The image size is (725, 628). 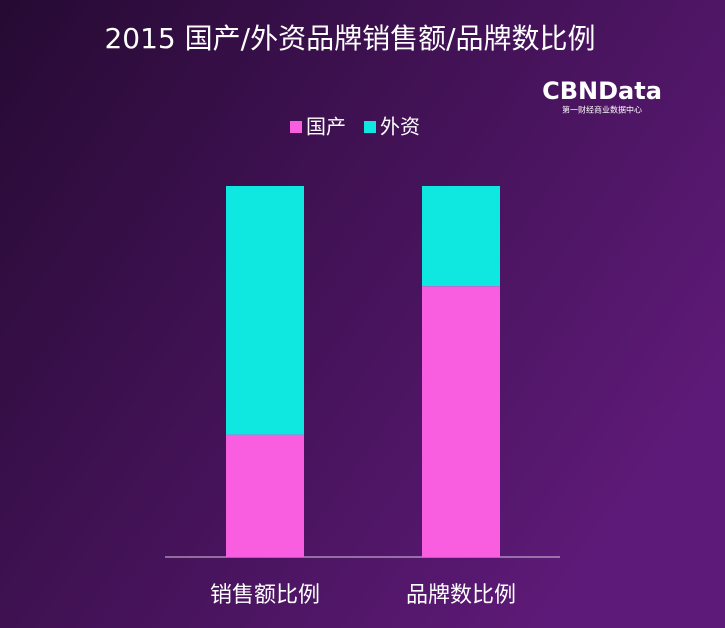 I want to click on chart-title: 2015 国产/外资品牌销售额/品牌数比例, so click(x=349, y=38).